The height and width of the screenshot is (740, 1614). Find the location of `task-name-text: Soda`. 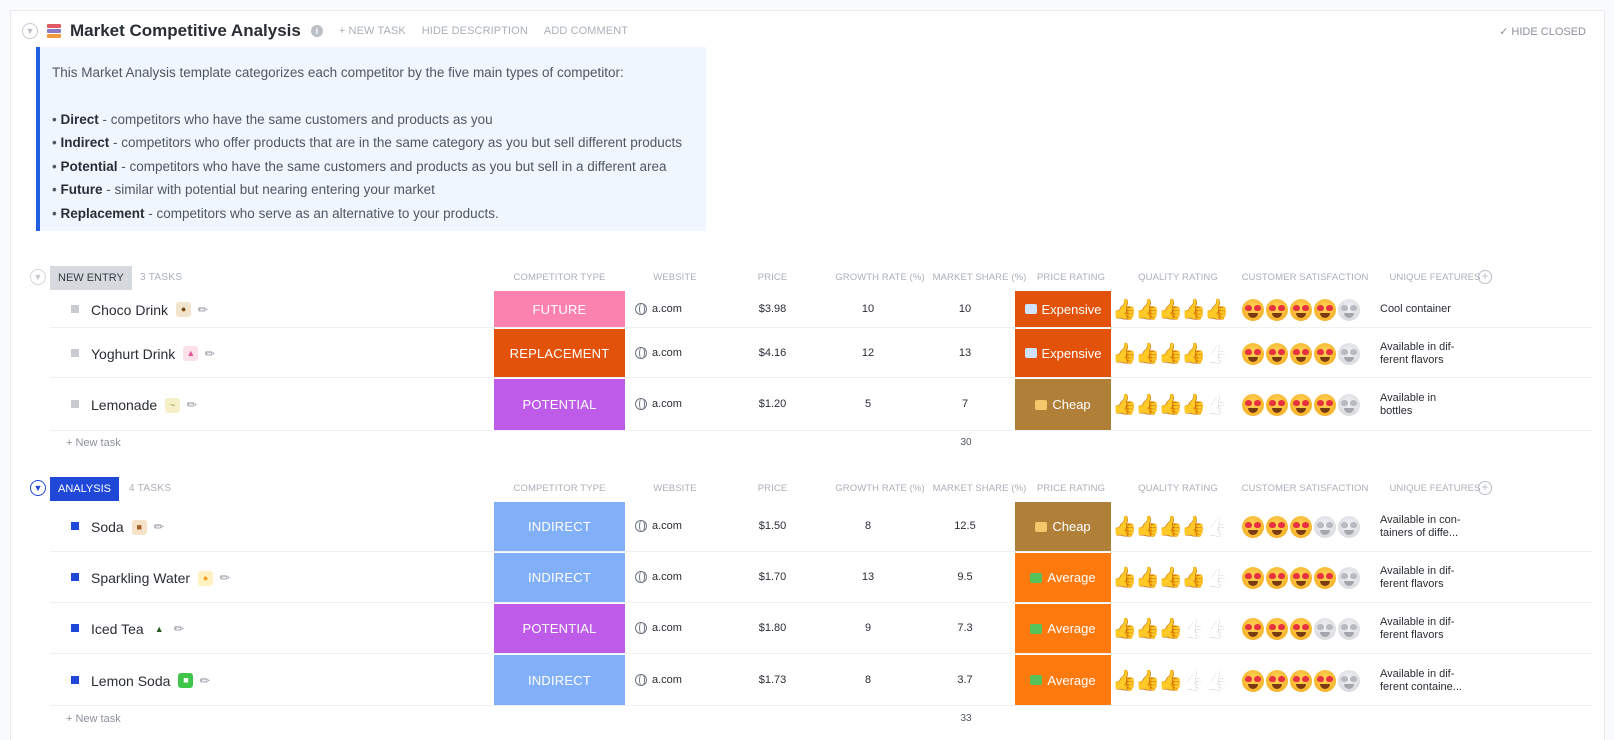

task-name-text: Soda is located at coordinates (107, 527).